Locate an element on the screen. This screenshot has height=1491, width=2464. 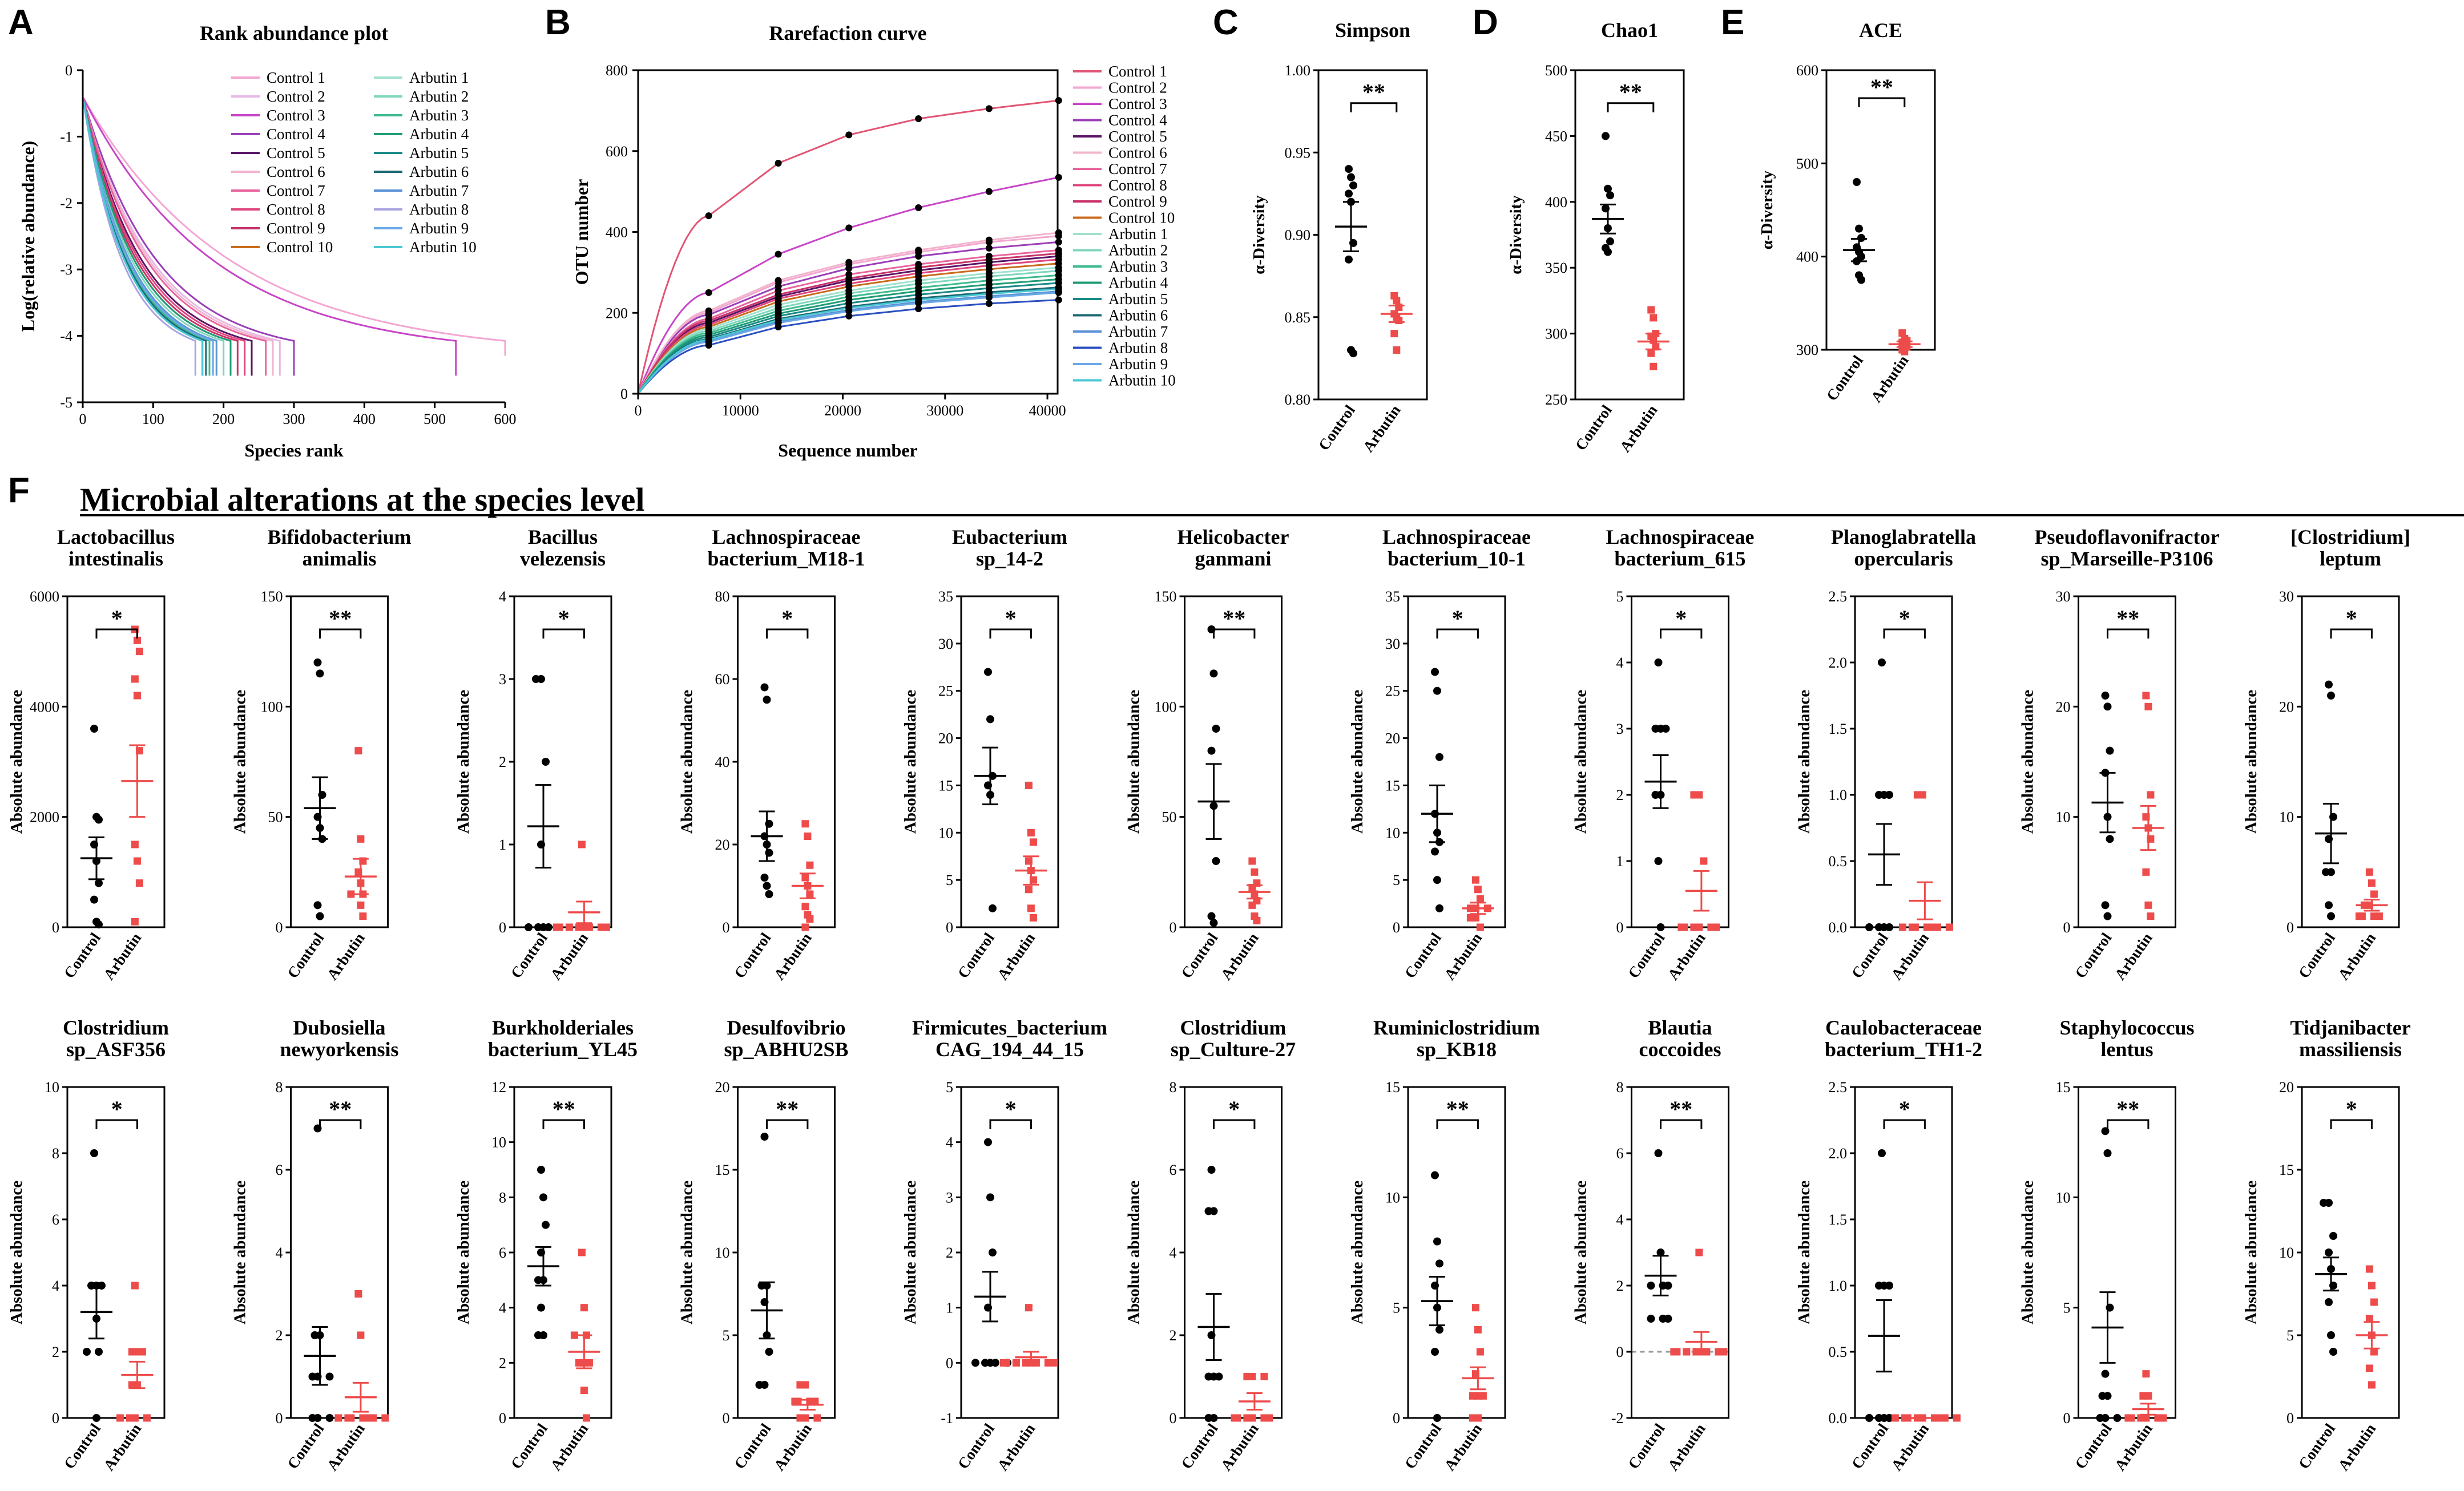
series-line is located at coordinates (174, 238).